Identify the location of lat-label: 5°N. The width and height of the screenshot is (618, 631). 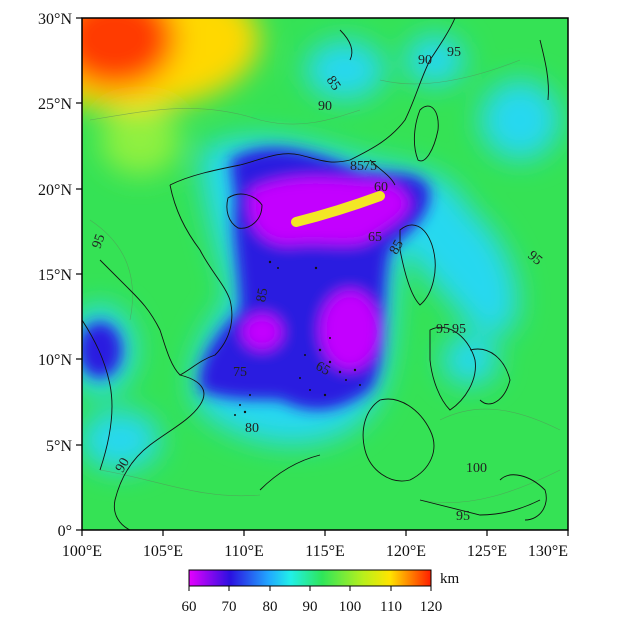
(59, 446).